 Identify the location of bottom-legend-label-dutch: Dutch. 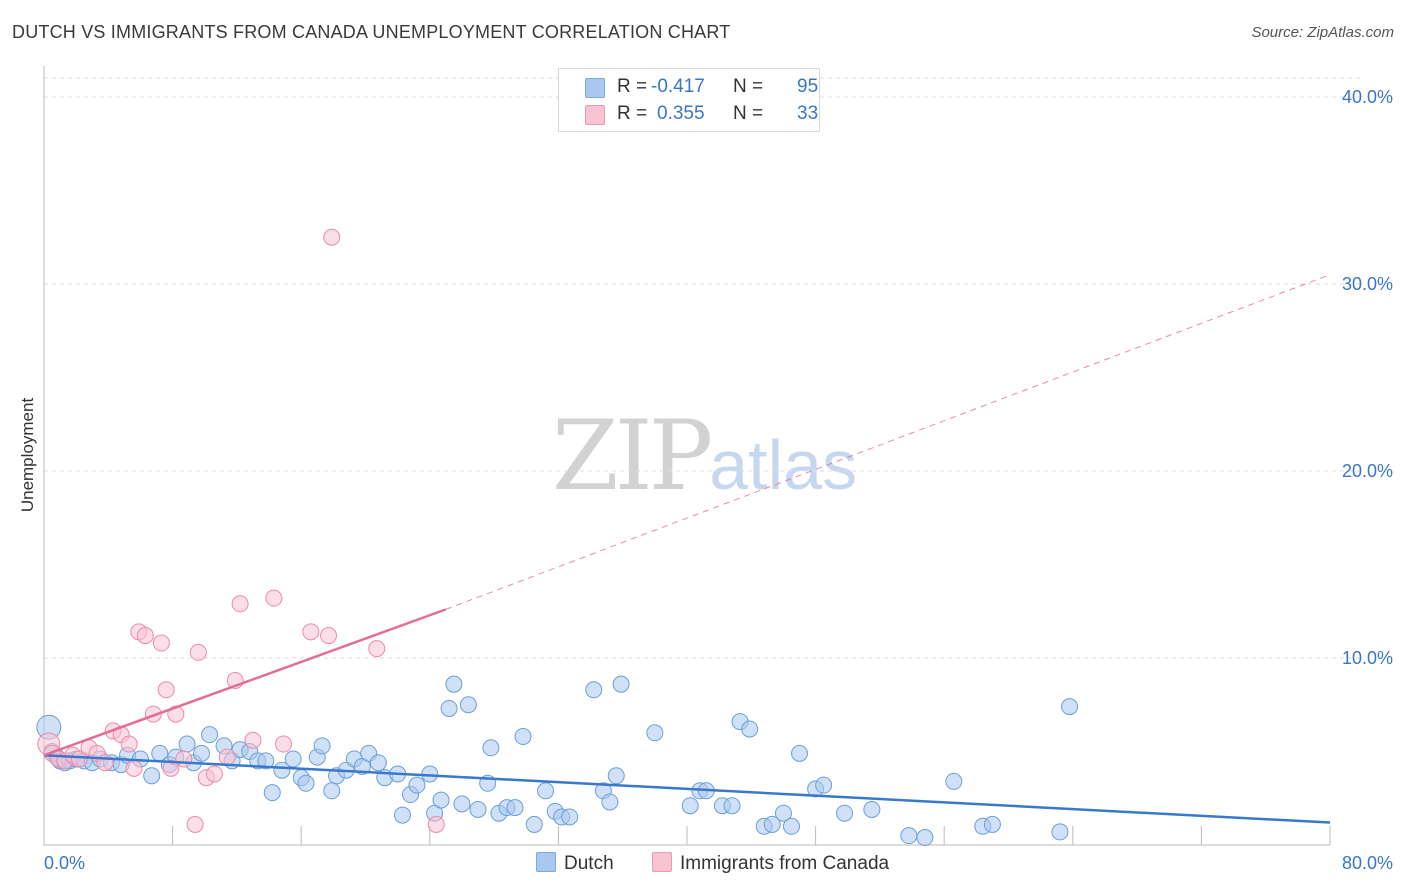
(589, 863).